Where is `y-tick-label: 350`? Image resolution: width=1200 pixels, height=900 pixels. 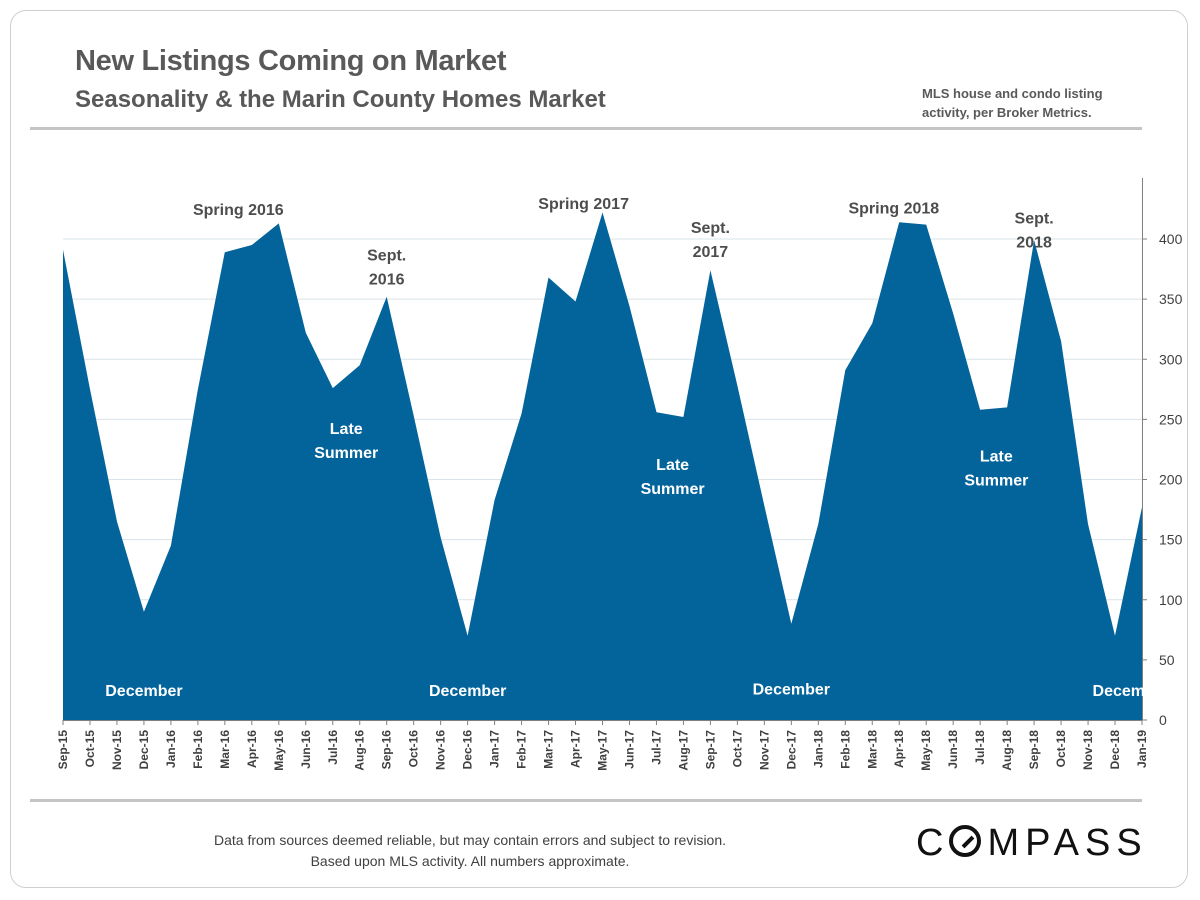 y-tick-label: 350 is located at coordinates (1171, 299).